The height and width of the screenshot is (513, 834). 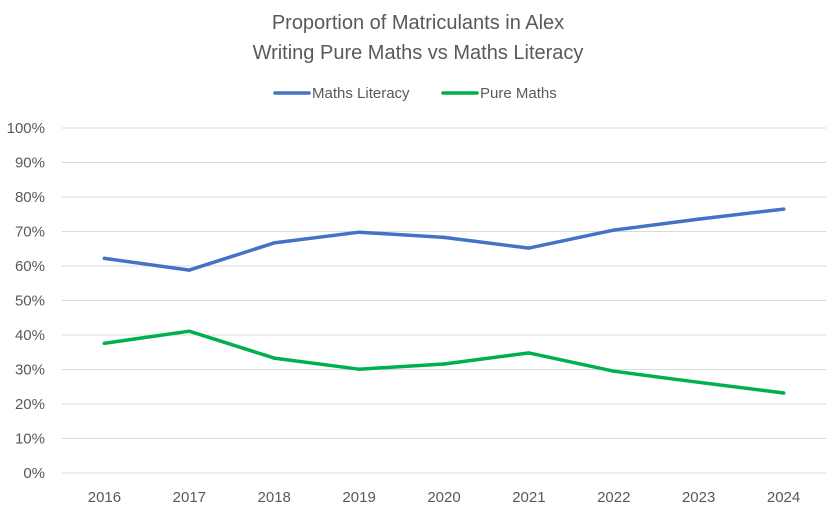 What do you see at coordinates (359, 232) in the screenshot?
I see `data-point-maths-literacy-2019` at bounding box center [359, 232].